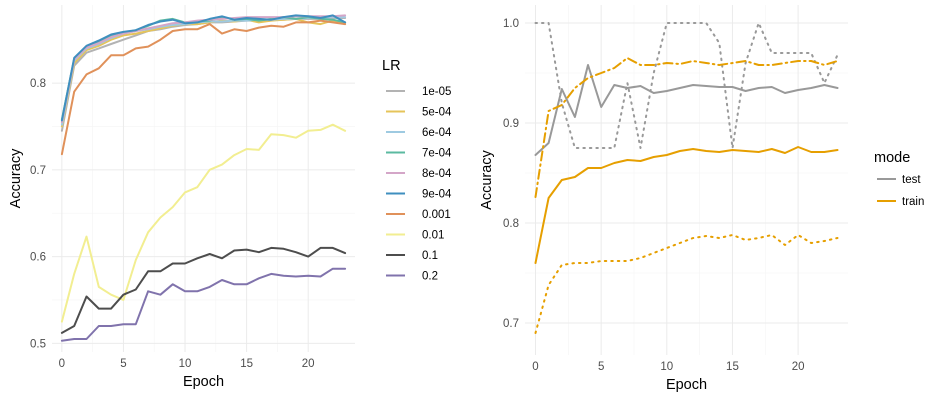 The width and height of the screenshot is (940, 400). Describe the element at coordinates (511, 24) in the screenshot. I see `y-tick-label: 1.0` at that location.